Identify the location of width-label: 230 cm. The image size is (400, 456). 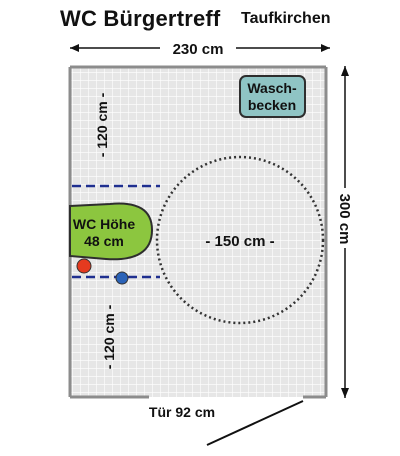
(198, 49).